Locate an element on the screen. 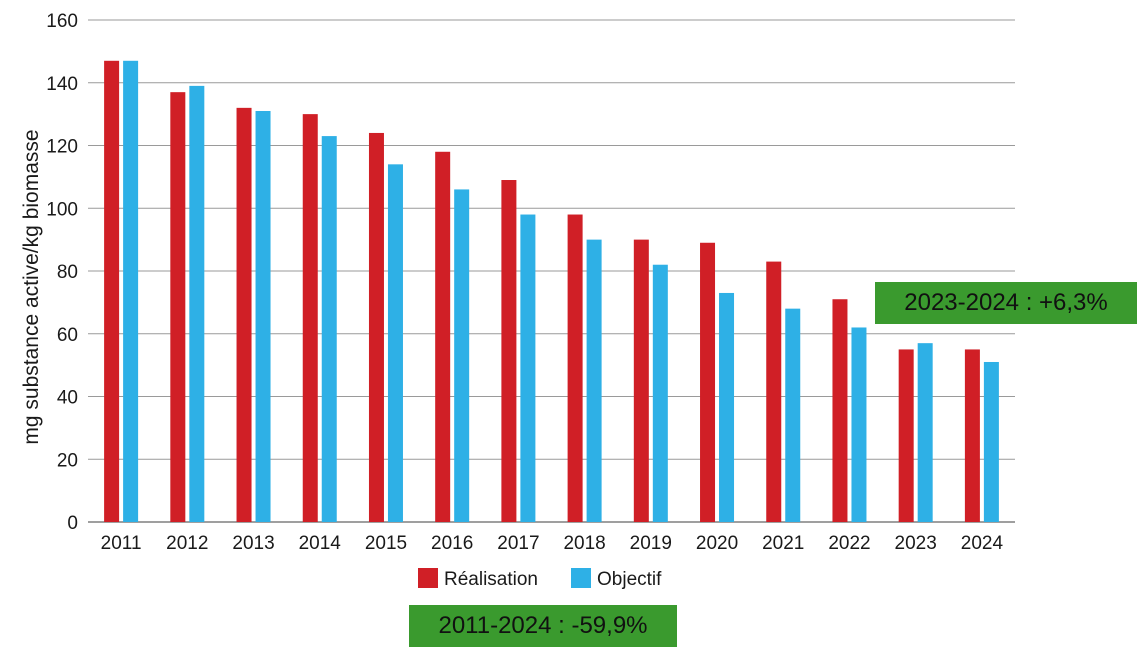  bar-realisation-2011 is located at coordinates (112, 291).